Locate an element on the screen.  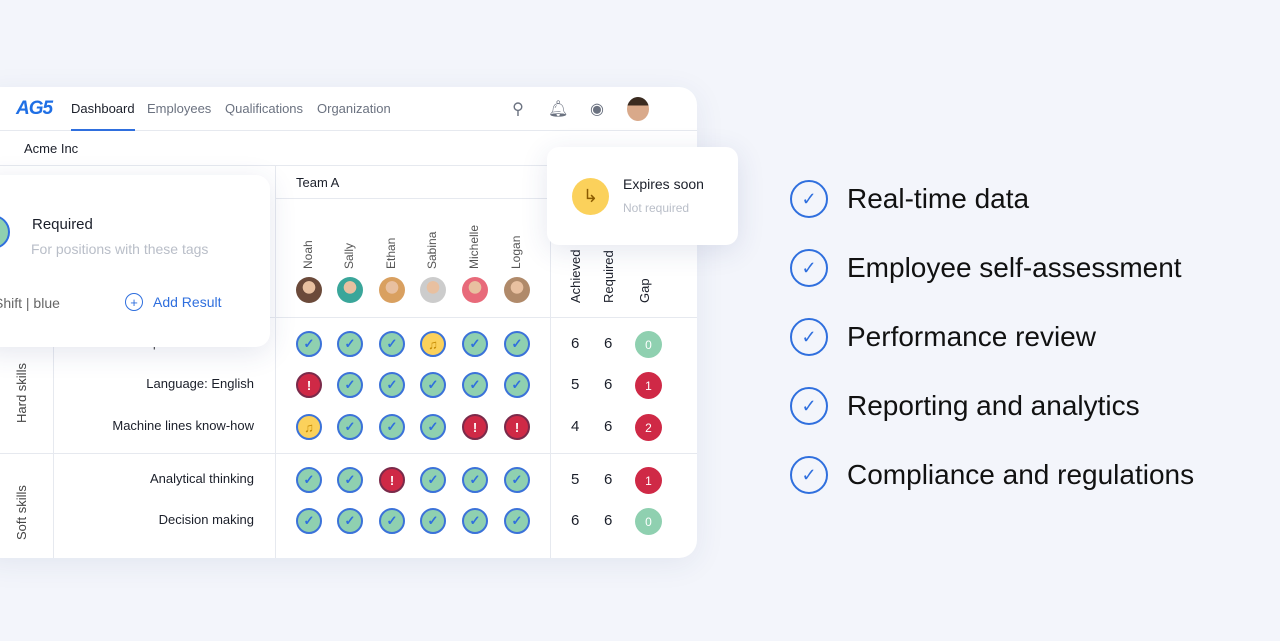
tag-label: Shift | blue is located at coordinates (30, 303).